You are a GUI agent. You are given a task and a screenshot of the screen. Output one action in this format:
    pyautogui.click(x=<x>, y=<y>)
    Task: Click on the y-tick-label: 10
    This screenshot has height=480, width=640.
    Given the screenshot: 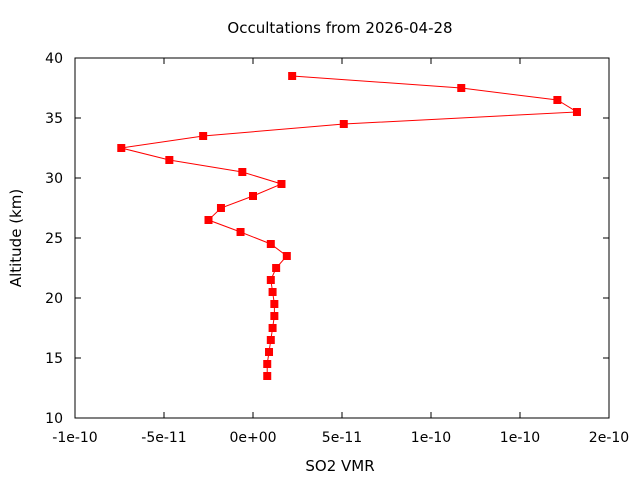 What is the action you would take?
    pyautogui.click(x=54, y=419)
    